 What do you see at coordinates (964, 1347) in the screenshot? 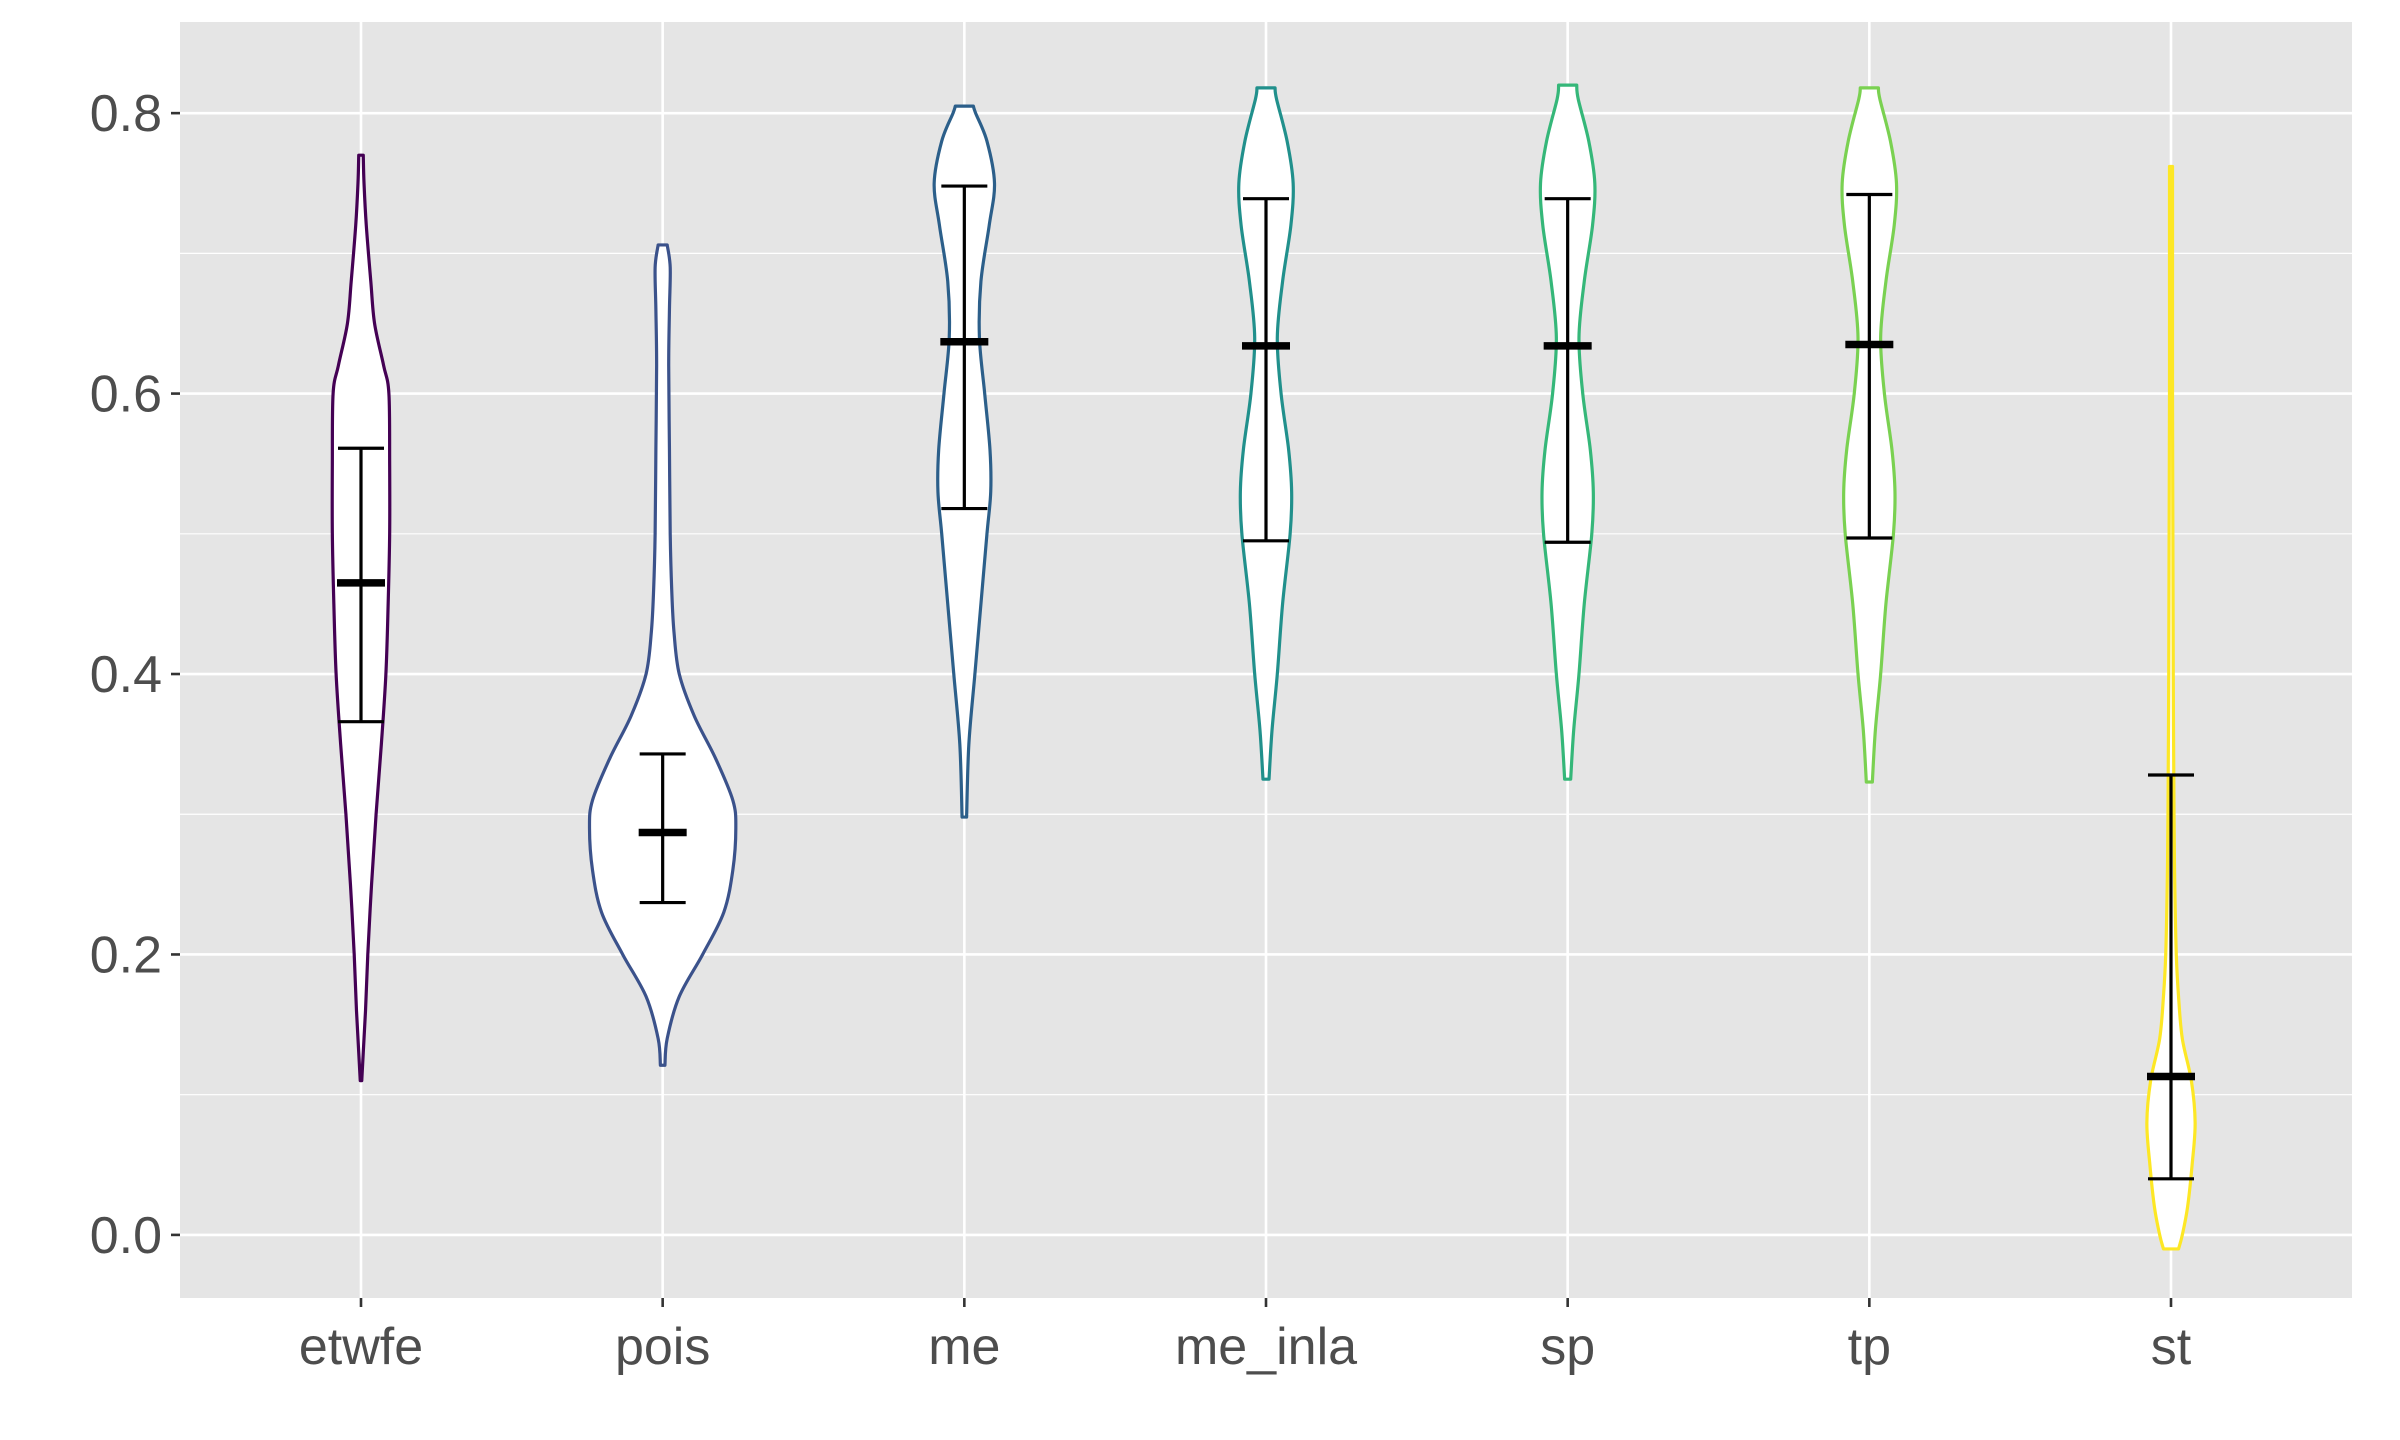
I see `x-tick-label: me` at bounding box center [964, 1347].